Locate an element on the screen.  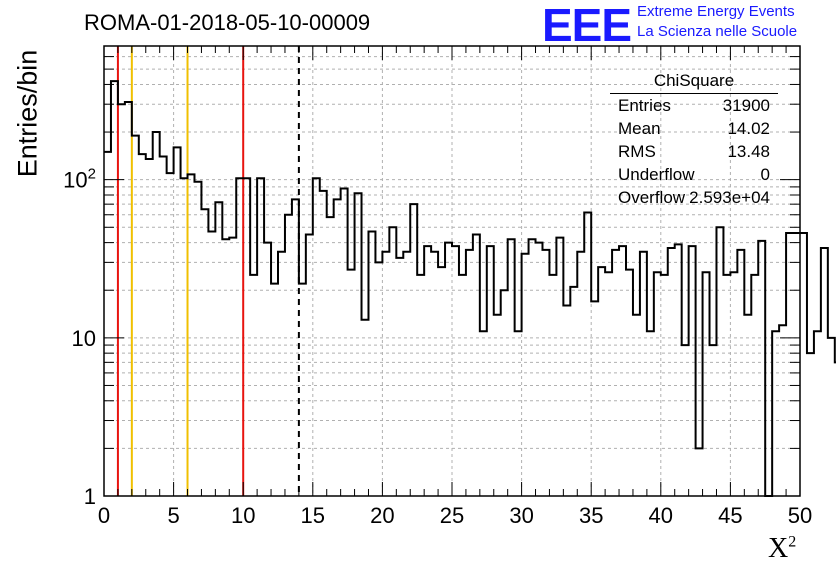
logo-subtitle-line2: La Scienza nelle Scuole is located at coordinates (717, 31).